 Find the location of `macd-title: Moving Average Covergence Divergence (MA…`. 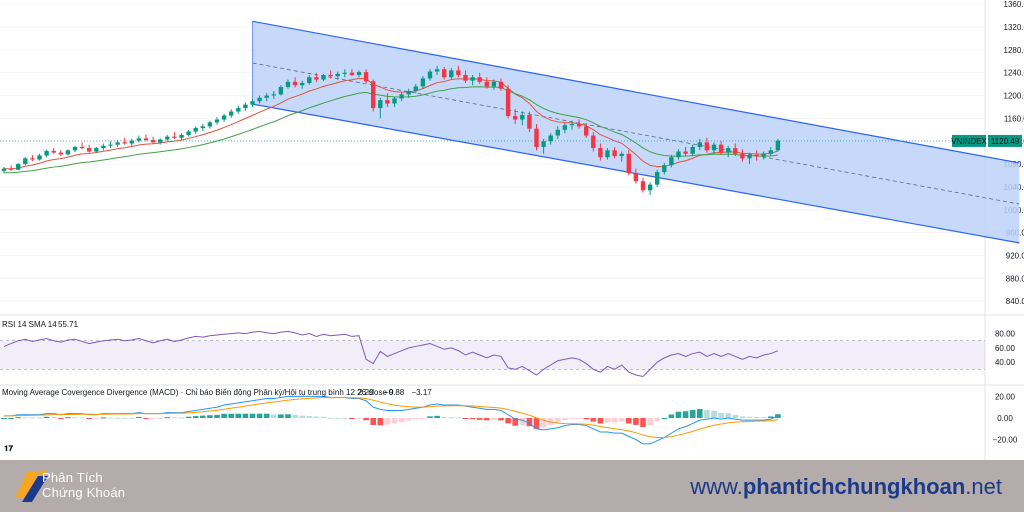

macd-title: Moving Average Covergence Divergence (MA… is located at coordinates (198, 392).